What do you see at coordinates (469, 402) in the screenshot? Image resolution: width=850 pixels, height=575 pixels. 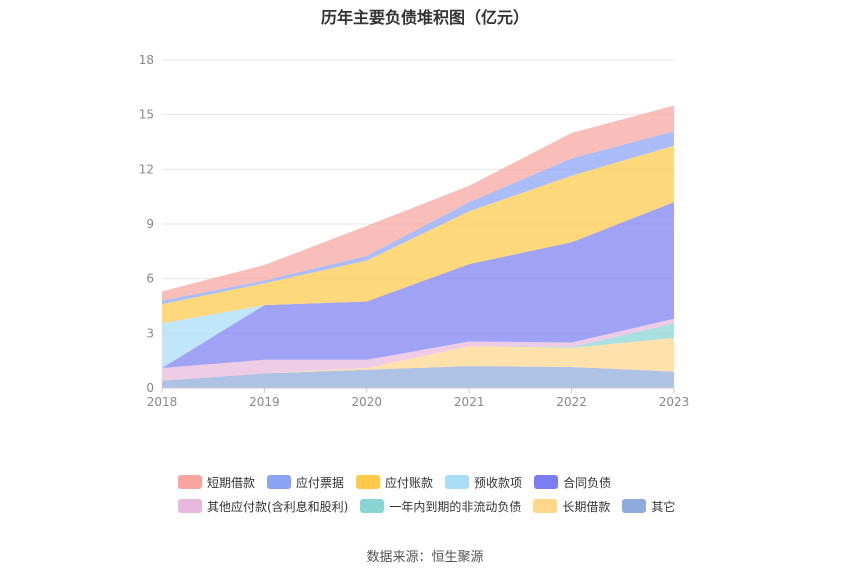 I see `x-tick-label: 2021` at bounding box center [469, 402].